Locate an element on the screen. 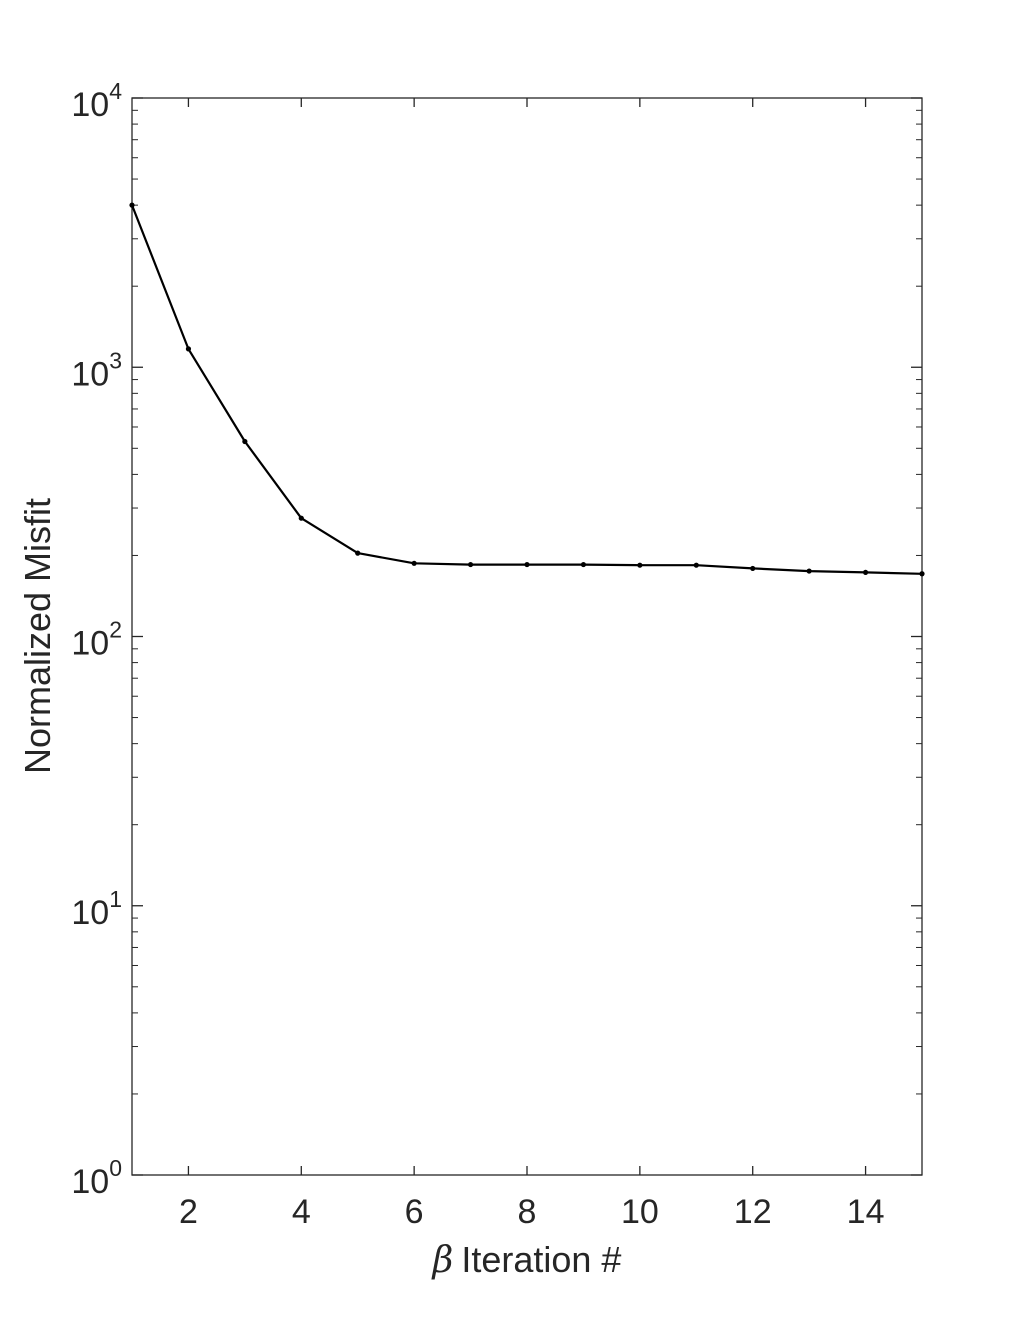  x-tick-labels: 2 4 6 8 10 12 14 is located at coordinates (532, 1212).